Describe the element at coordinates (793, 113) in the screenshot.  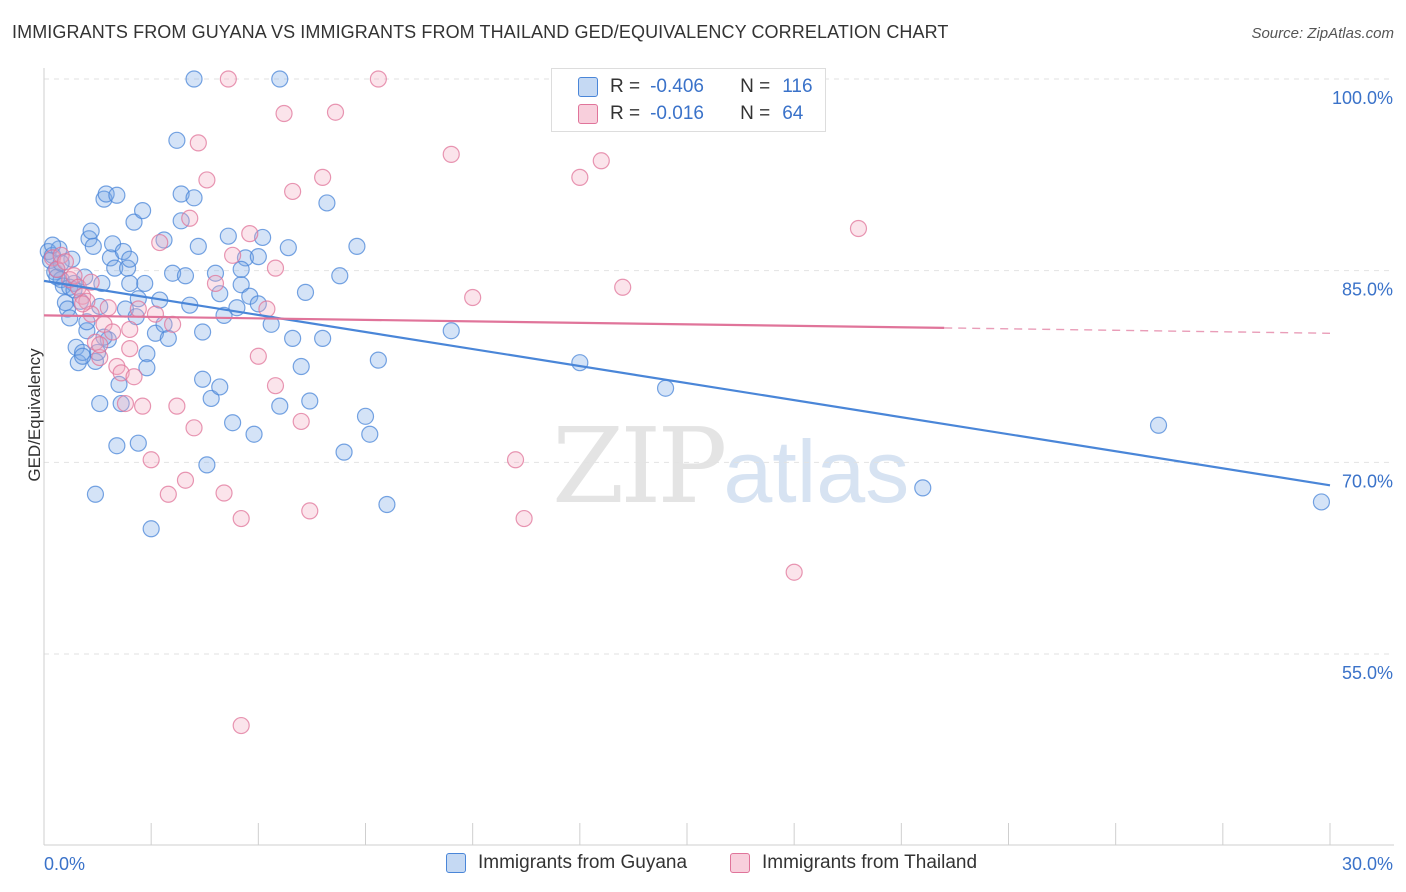
I see `stats-n-value: 64` at that location.